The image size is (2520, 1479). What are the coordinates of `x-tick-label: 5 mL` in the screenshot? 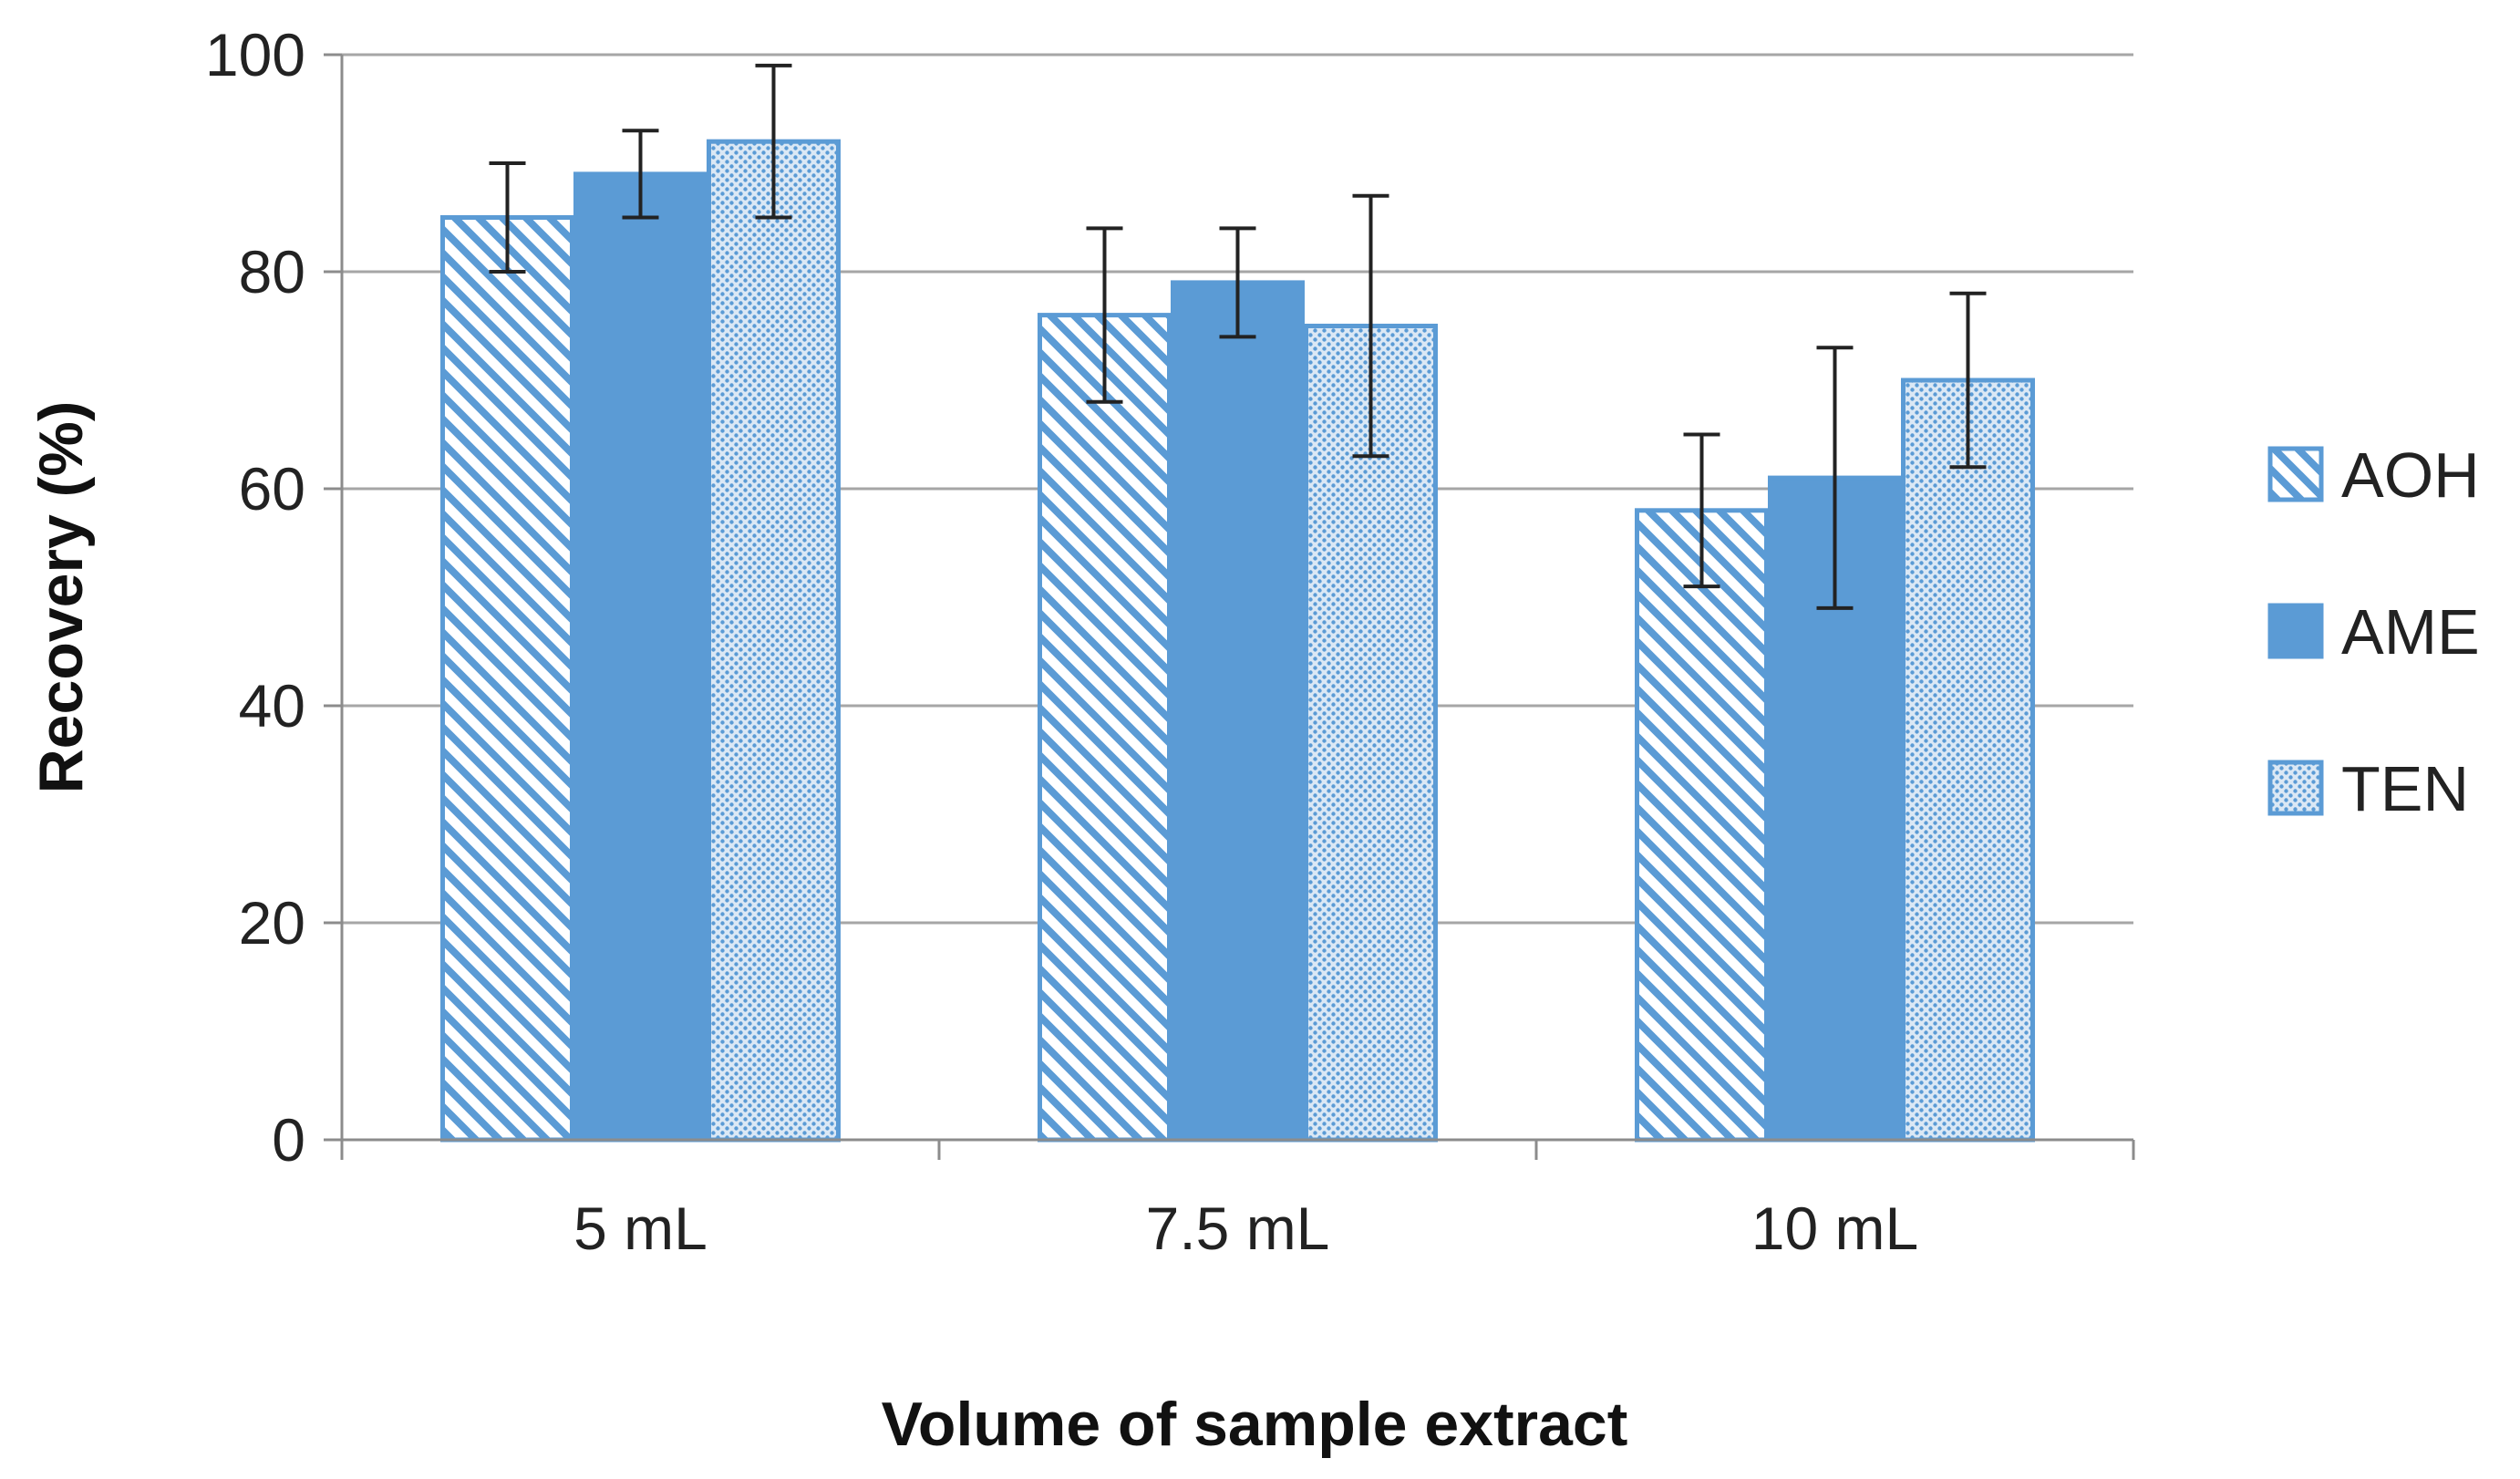 It's located at (640, 1228).